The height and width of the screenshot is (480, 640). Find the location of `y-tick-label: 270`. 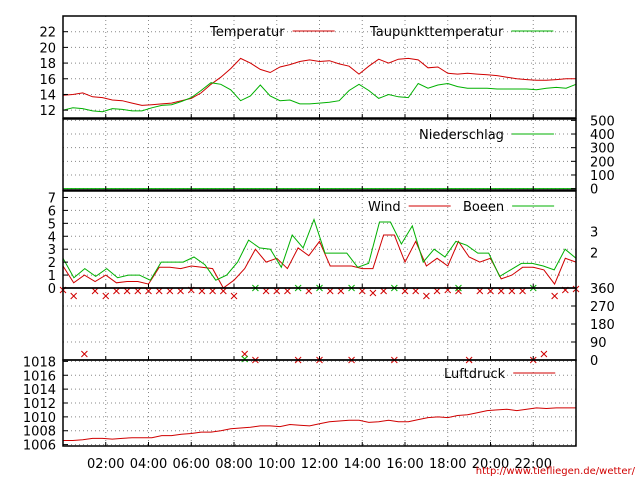

y-tick-label: 270 is located at coordinates (602, 307).